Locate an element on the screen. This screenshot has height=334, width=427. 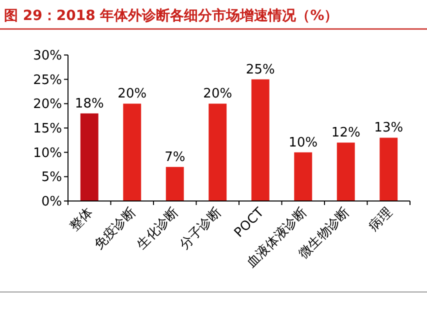
y-tick-label: 15% is located at coordinates (47, 129).